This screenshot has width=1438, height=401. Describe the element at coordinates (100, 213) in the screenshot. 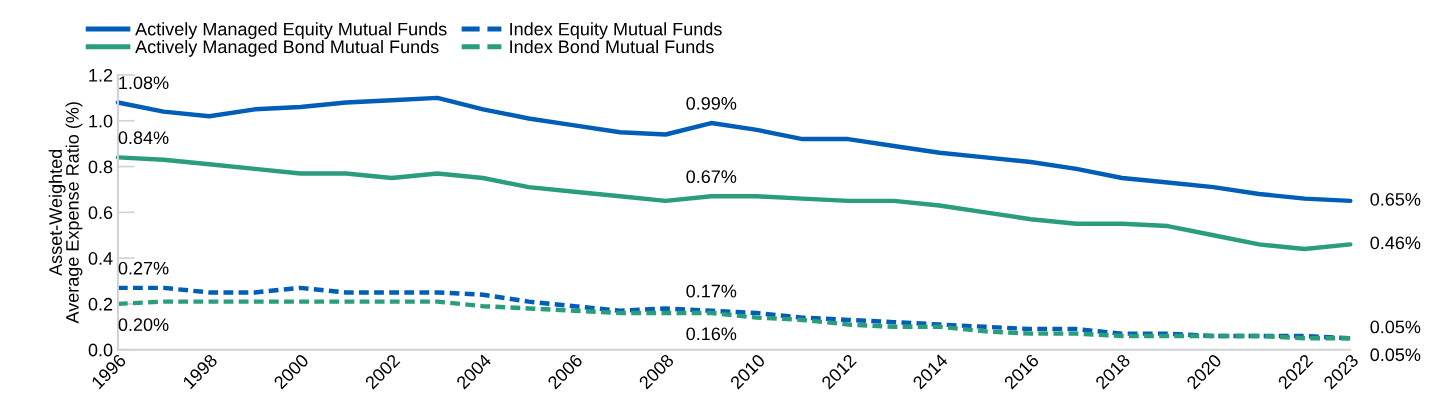

I see `y-tick-label: 0.6` at that location.